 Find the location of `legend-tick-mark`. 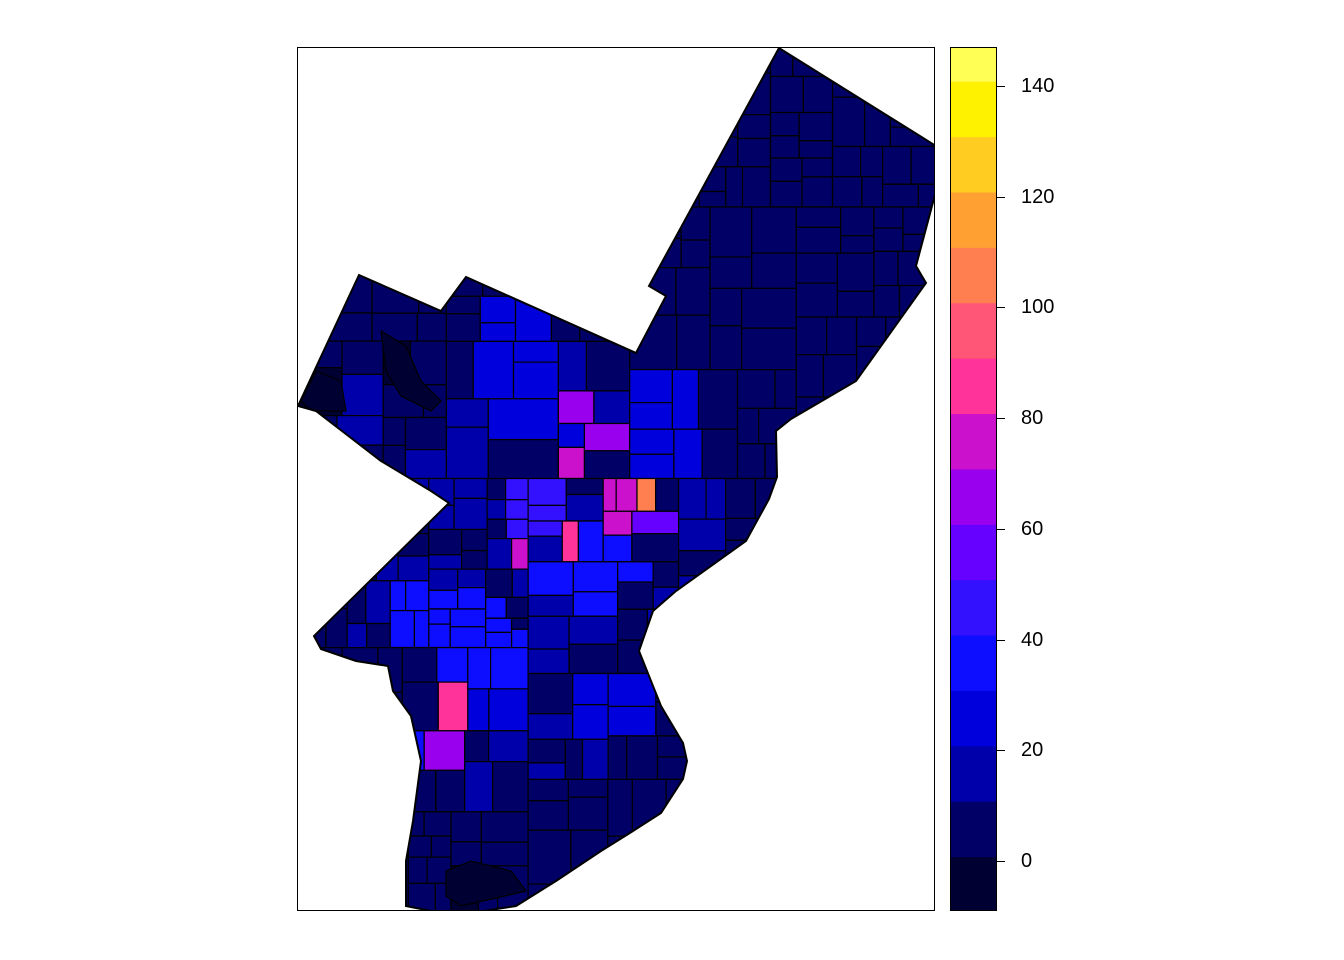

legend-tick-mark is located at coordinates (1001, 419).